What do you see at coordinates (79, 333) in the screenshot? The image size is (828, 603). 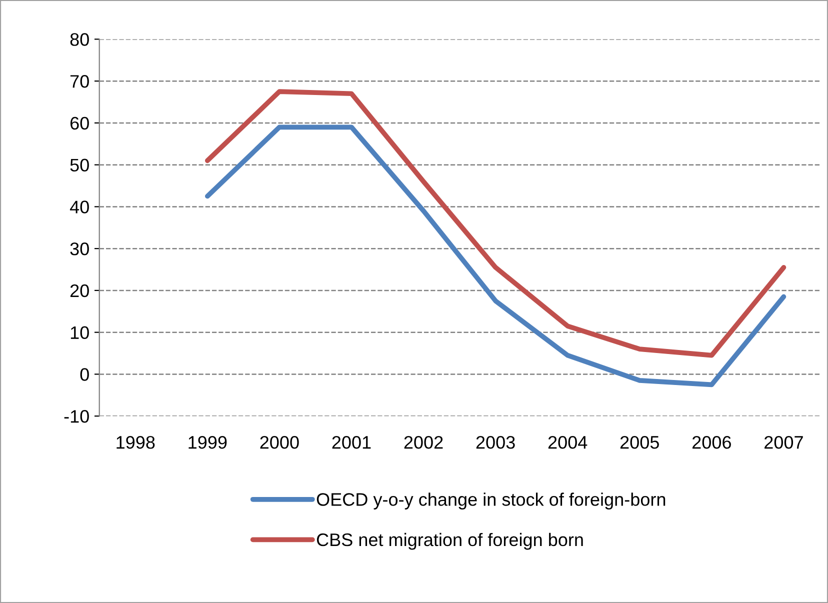 I see `y-tick-label: 10` at bounding box center [79, 333].